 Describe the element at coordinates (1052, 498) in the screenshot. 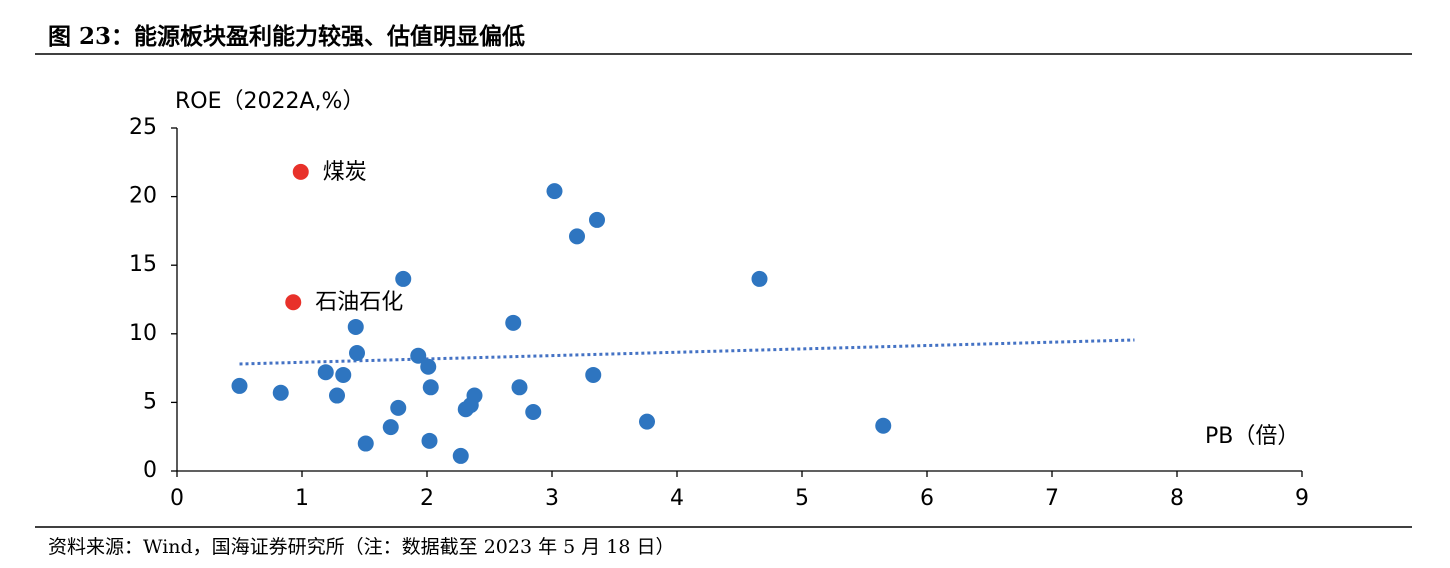

I see `x-tick-label: 7` at that location.